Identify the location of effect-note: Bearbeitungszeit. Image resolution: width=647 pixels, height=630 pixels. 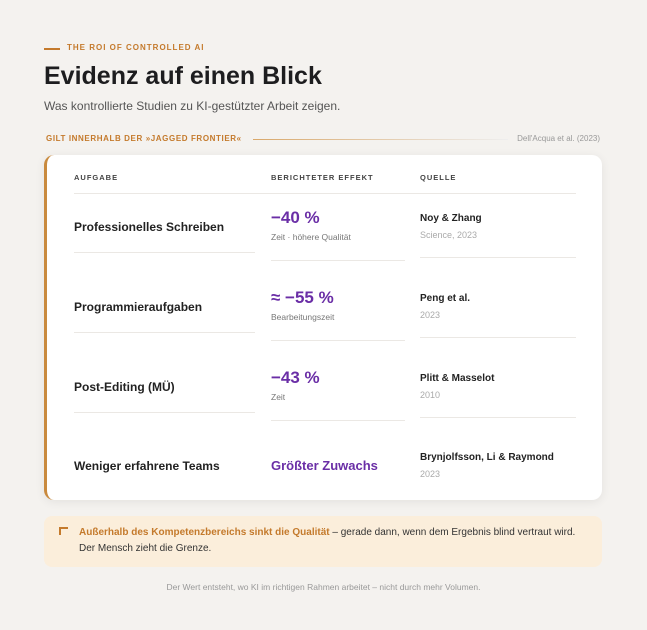
(303, 317).